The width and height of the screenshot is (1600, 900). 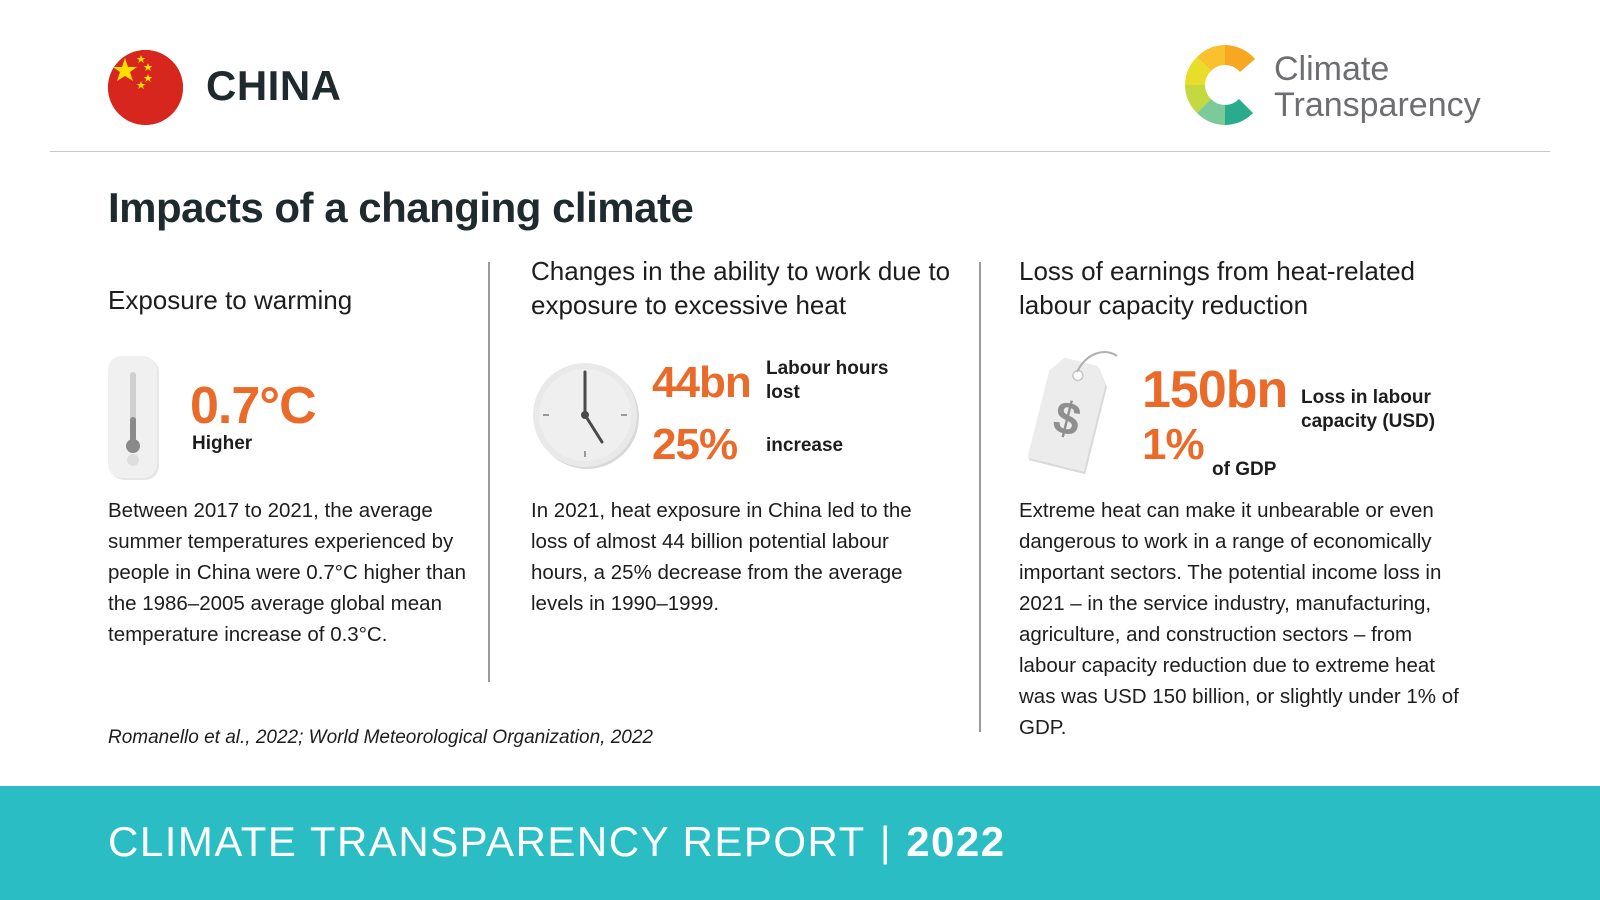 I want to click on brand-name-line2: Transparency, so click(x=1377, y=105).